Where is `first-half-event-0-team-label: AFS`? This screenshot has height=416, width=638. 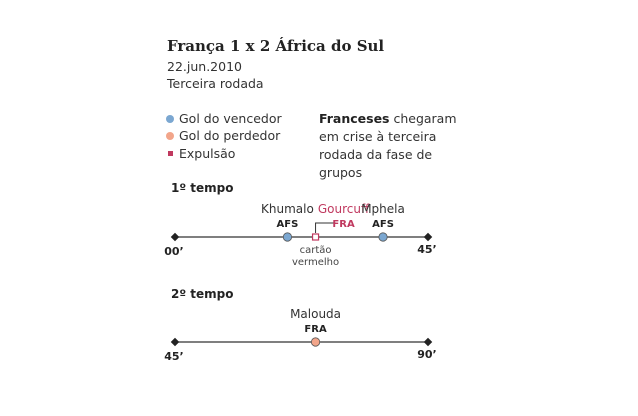 first-half-event-0-team-label: AFS is located at coordinates (288, 224).